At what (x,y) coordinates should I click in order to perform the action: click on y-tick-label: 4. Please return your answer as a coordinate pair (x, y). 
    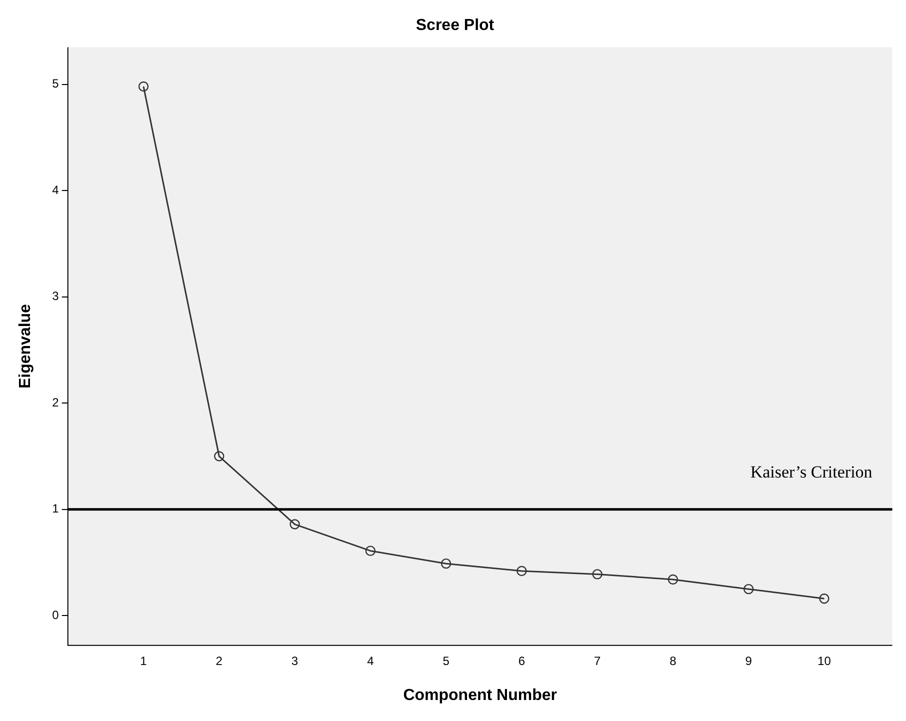
    Looking at the image, I should click on (56, 189).